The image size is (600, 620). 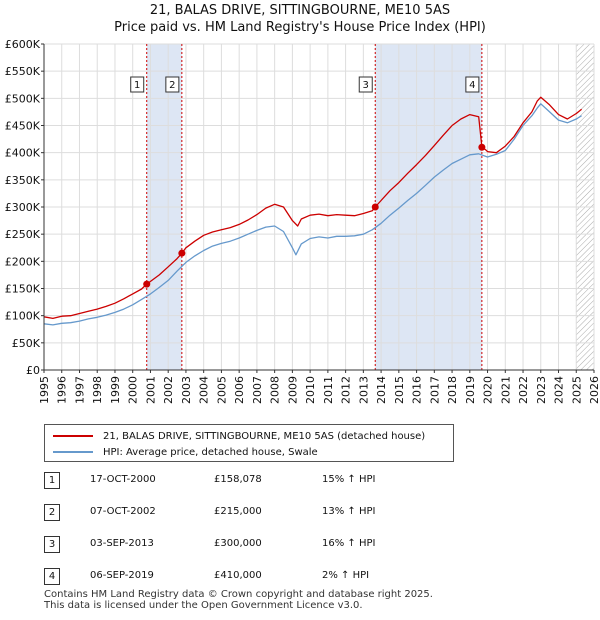 I want to click on y-tick-label: £350K, so click(x=23, y=180).